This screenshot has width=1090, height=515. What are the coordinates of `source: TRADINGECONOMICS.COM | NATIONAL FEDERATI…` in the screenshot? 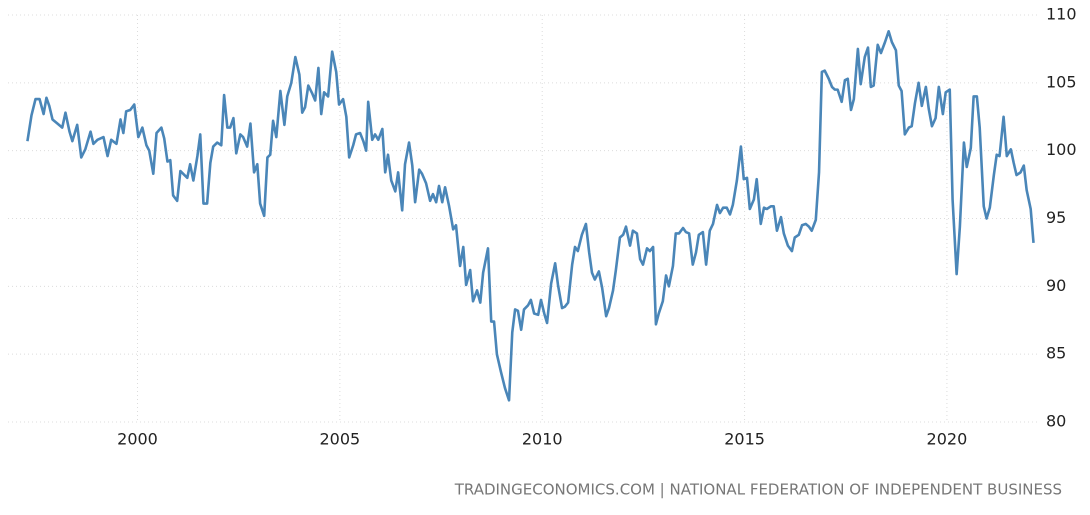 It's located at (758, 490).